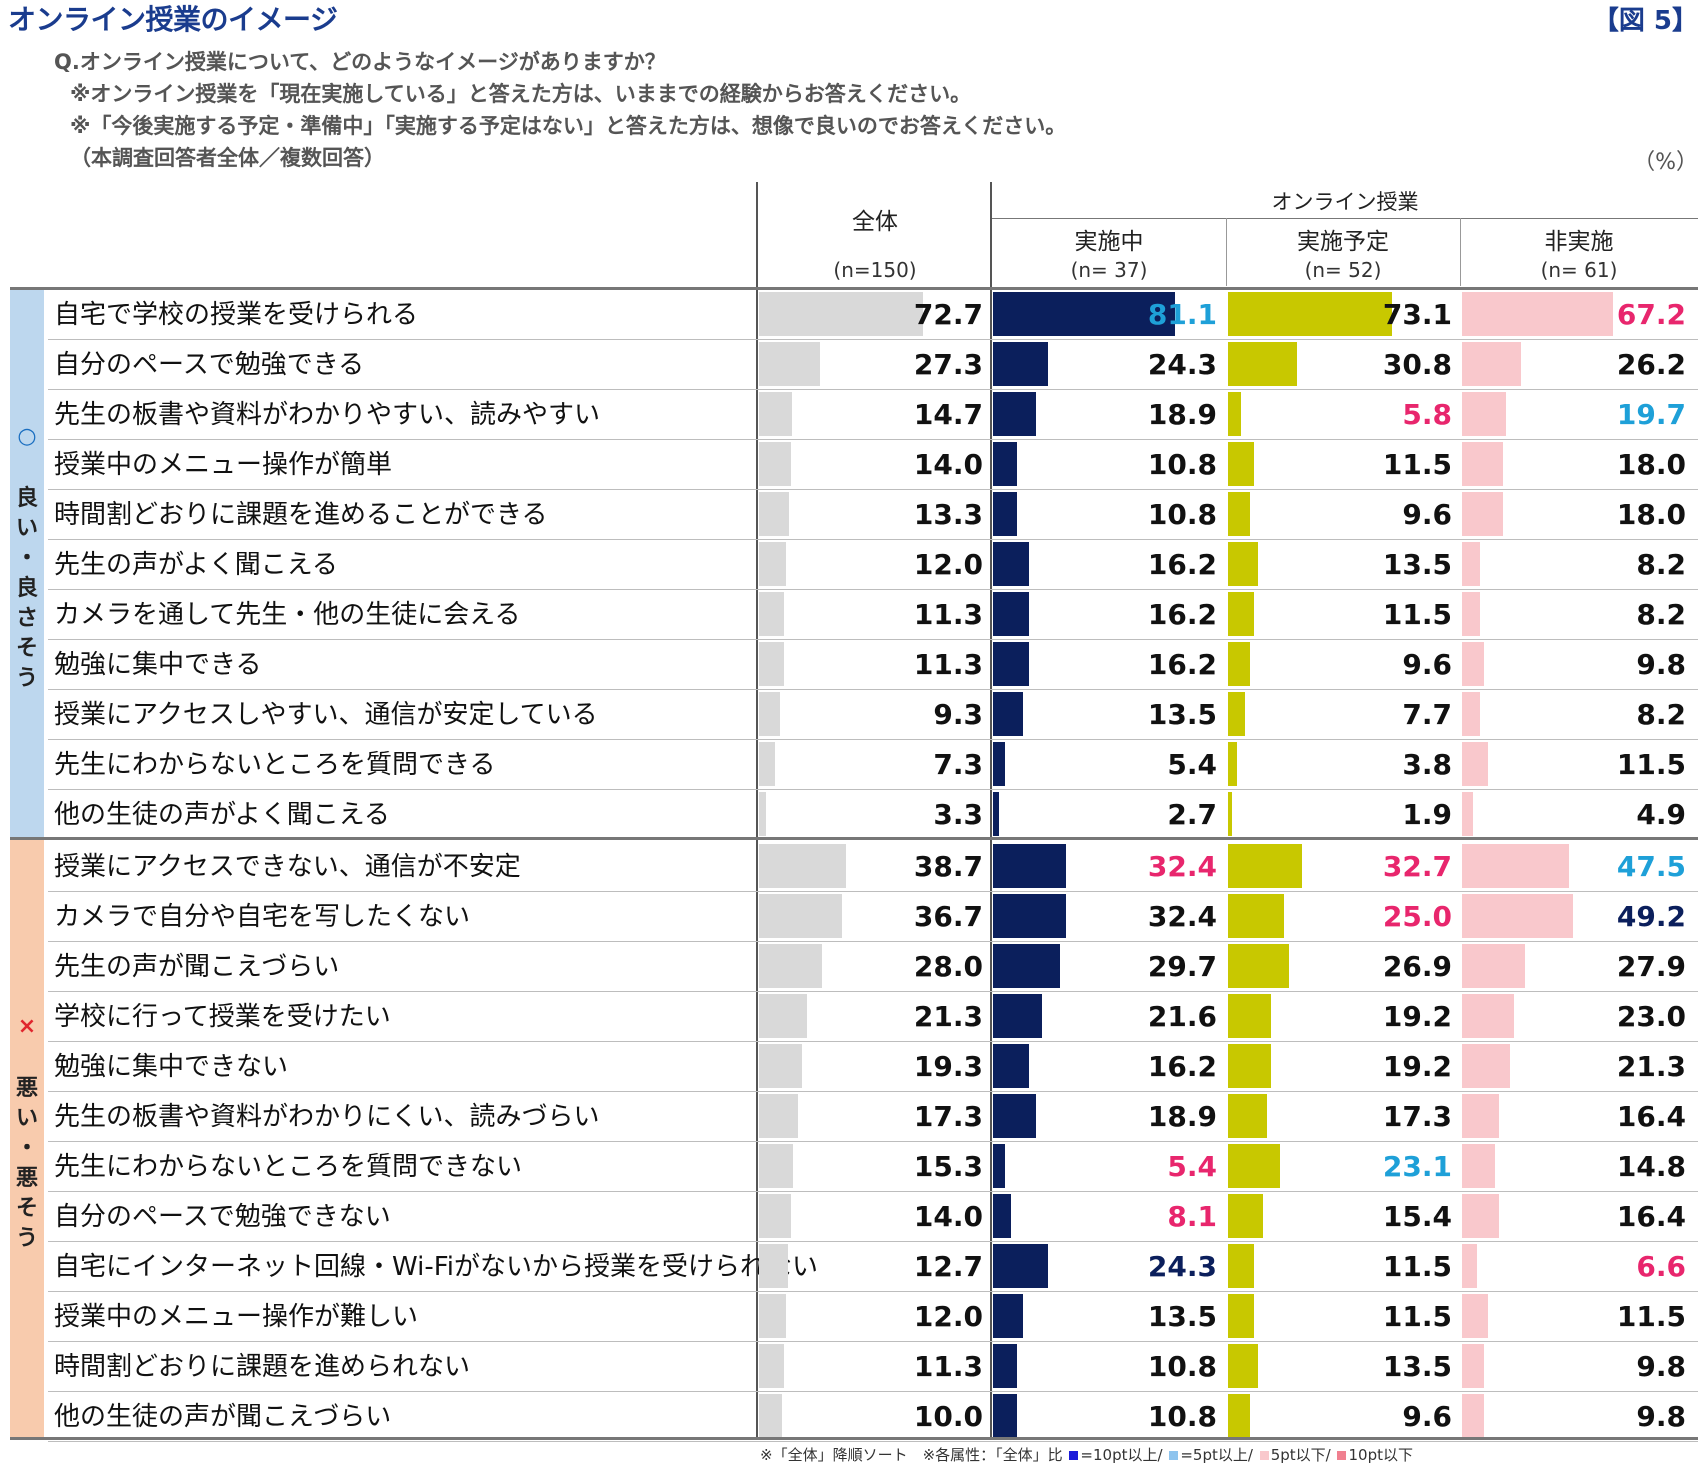 The width and height of the screenshot is (1704, 1466). I want to click on value-c2: 15.4, so click(1417, 1216).